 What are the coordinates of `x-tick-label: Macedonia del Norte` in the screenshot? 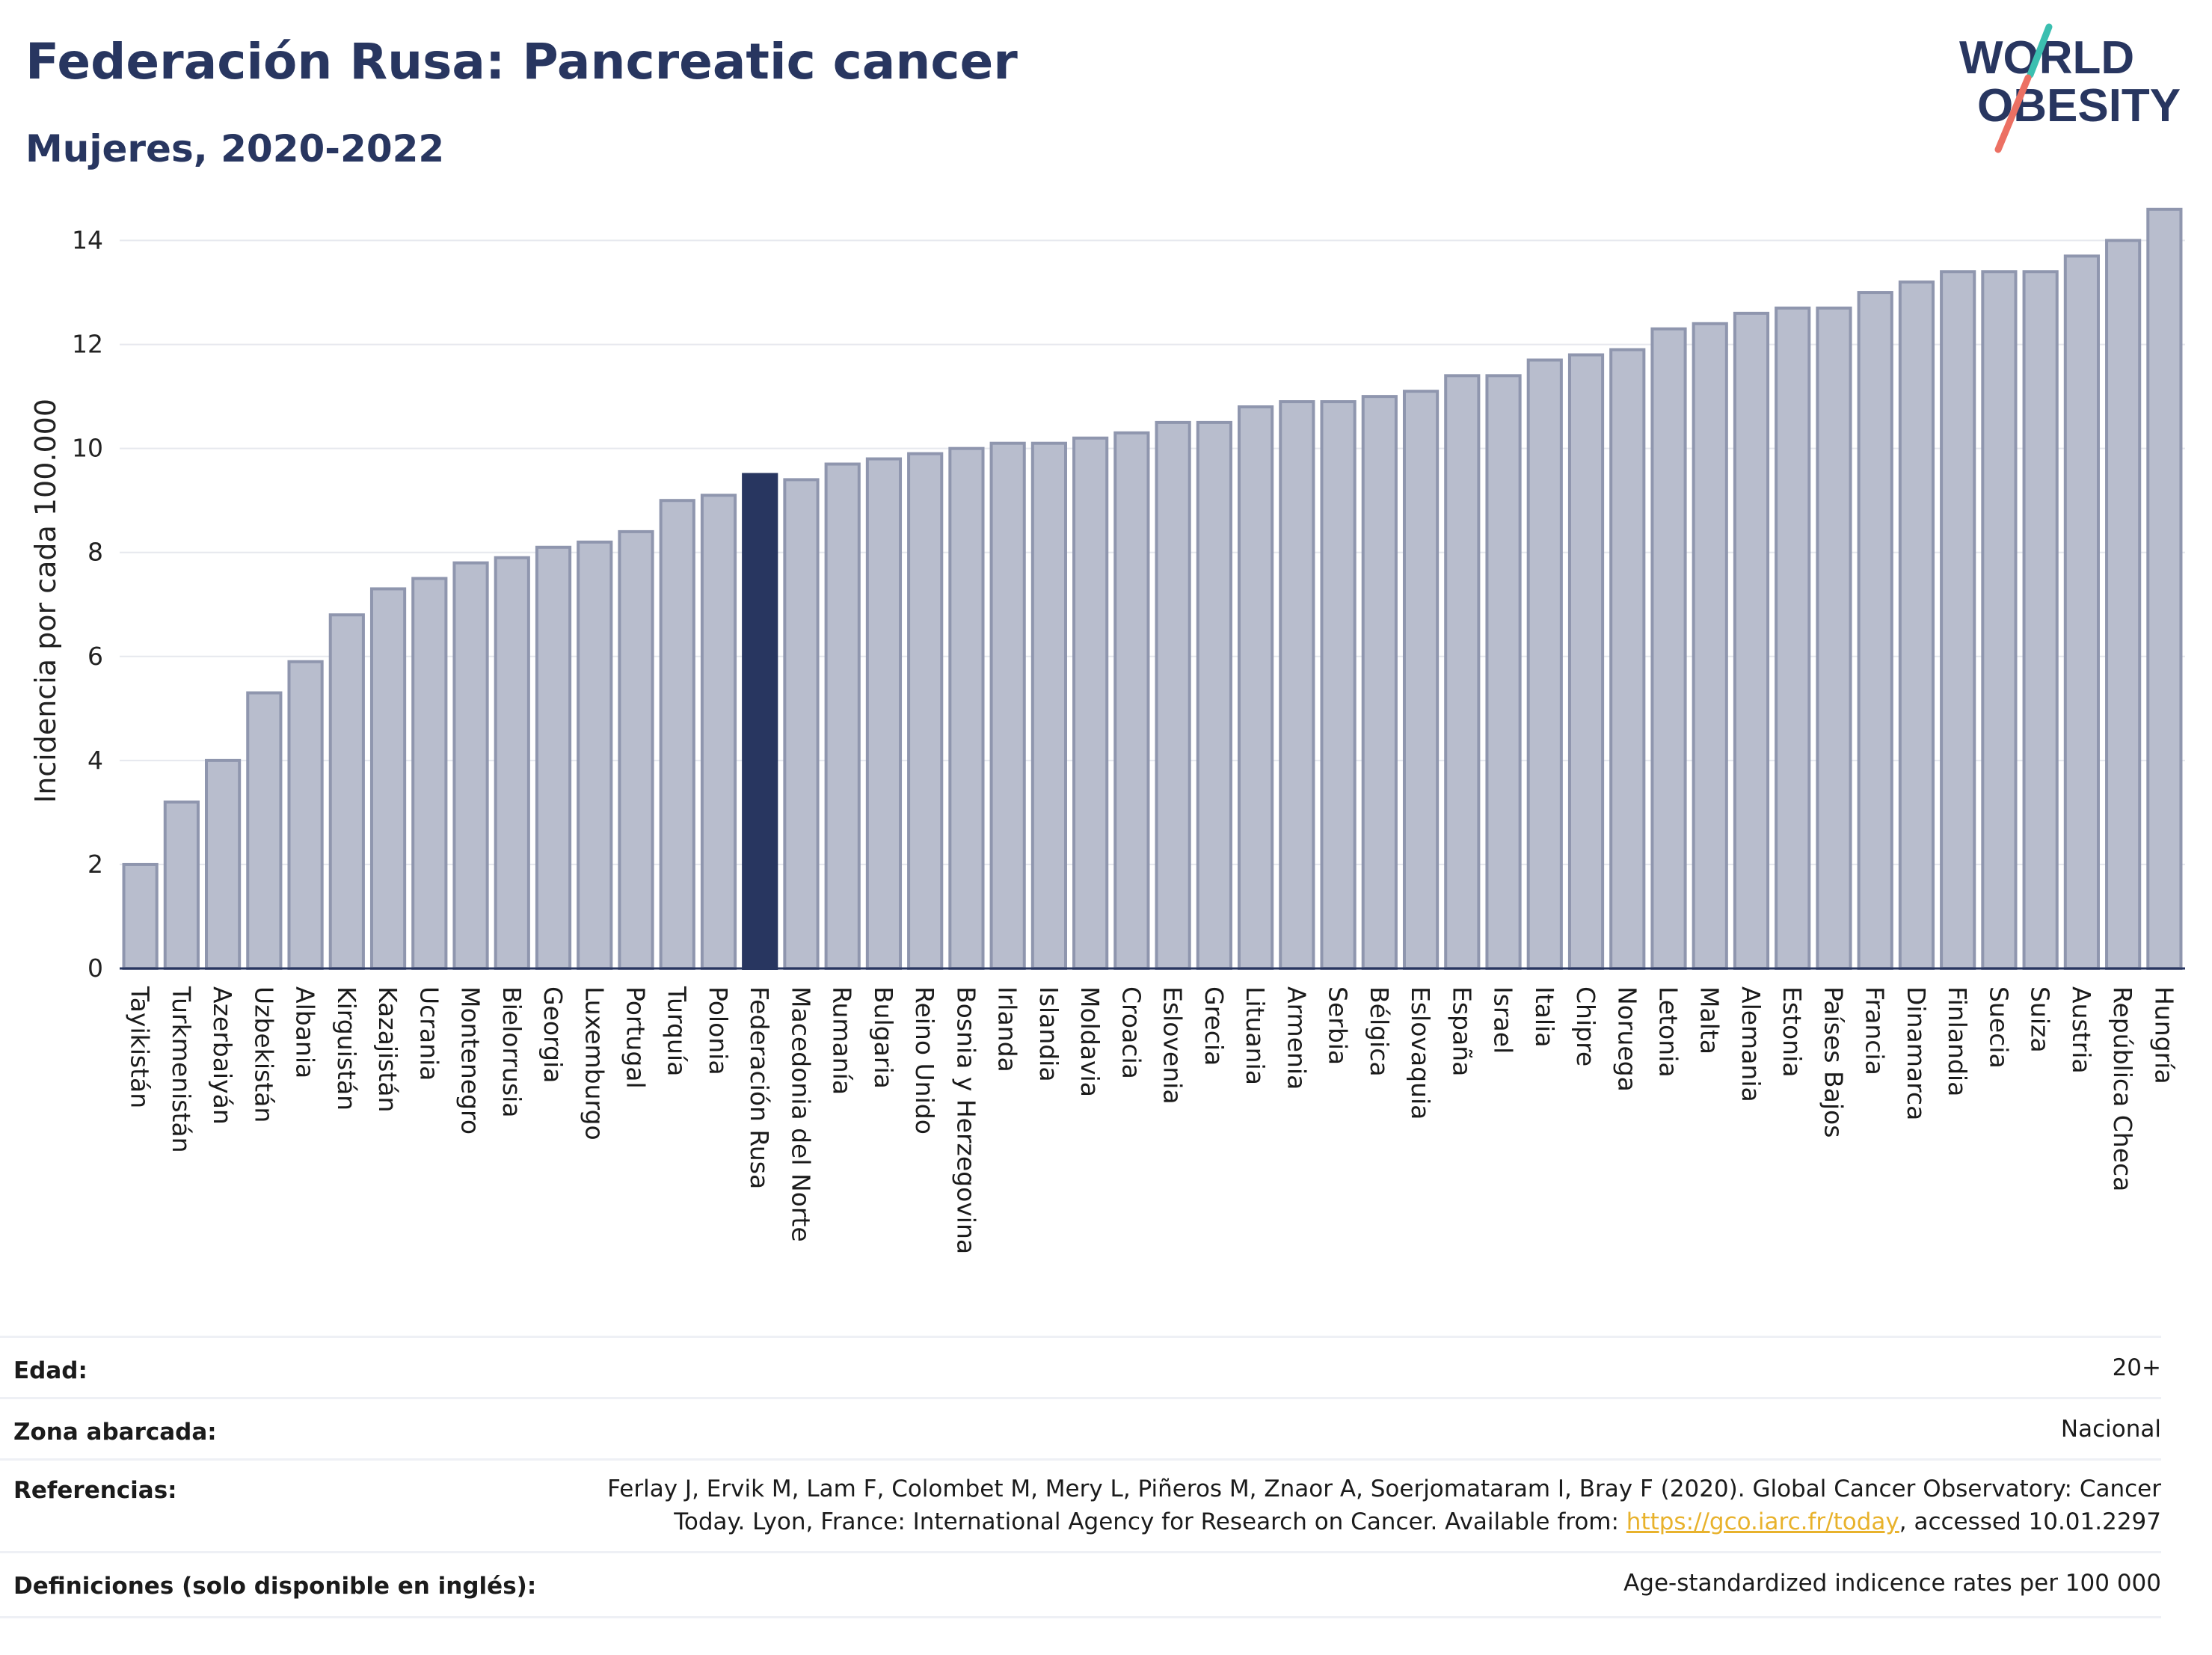 It's located at (800, 1114).